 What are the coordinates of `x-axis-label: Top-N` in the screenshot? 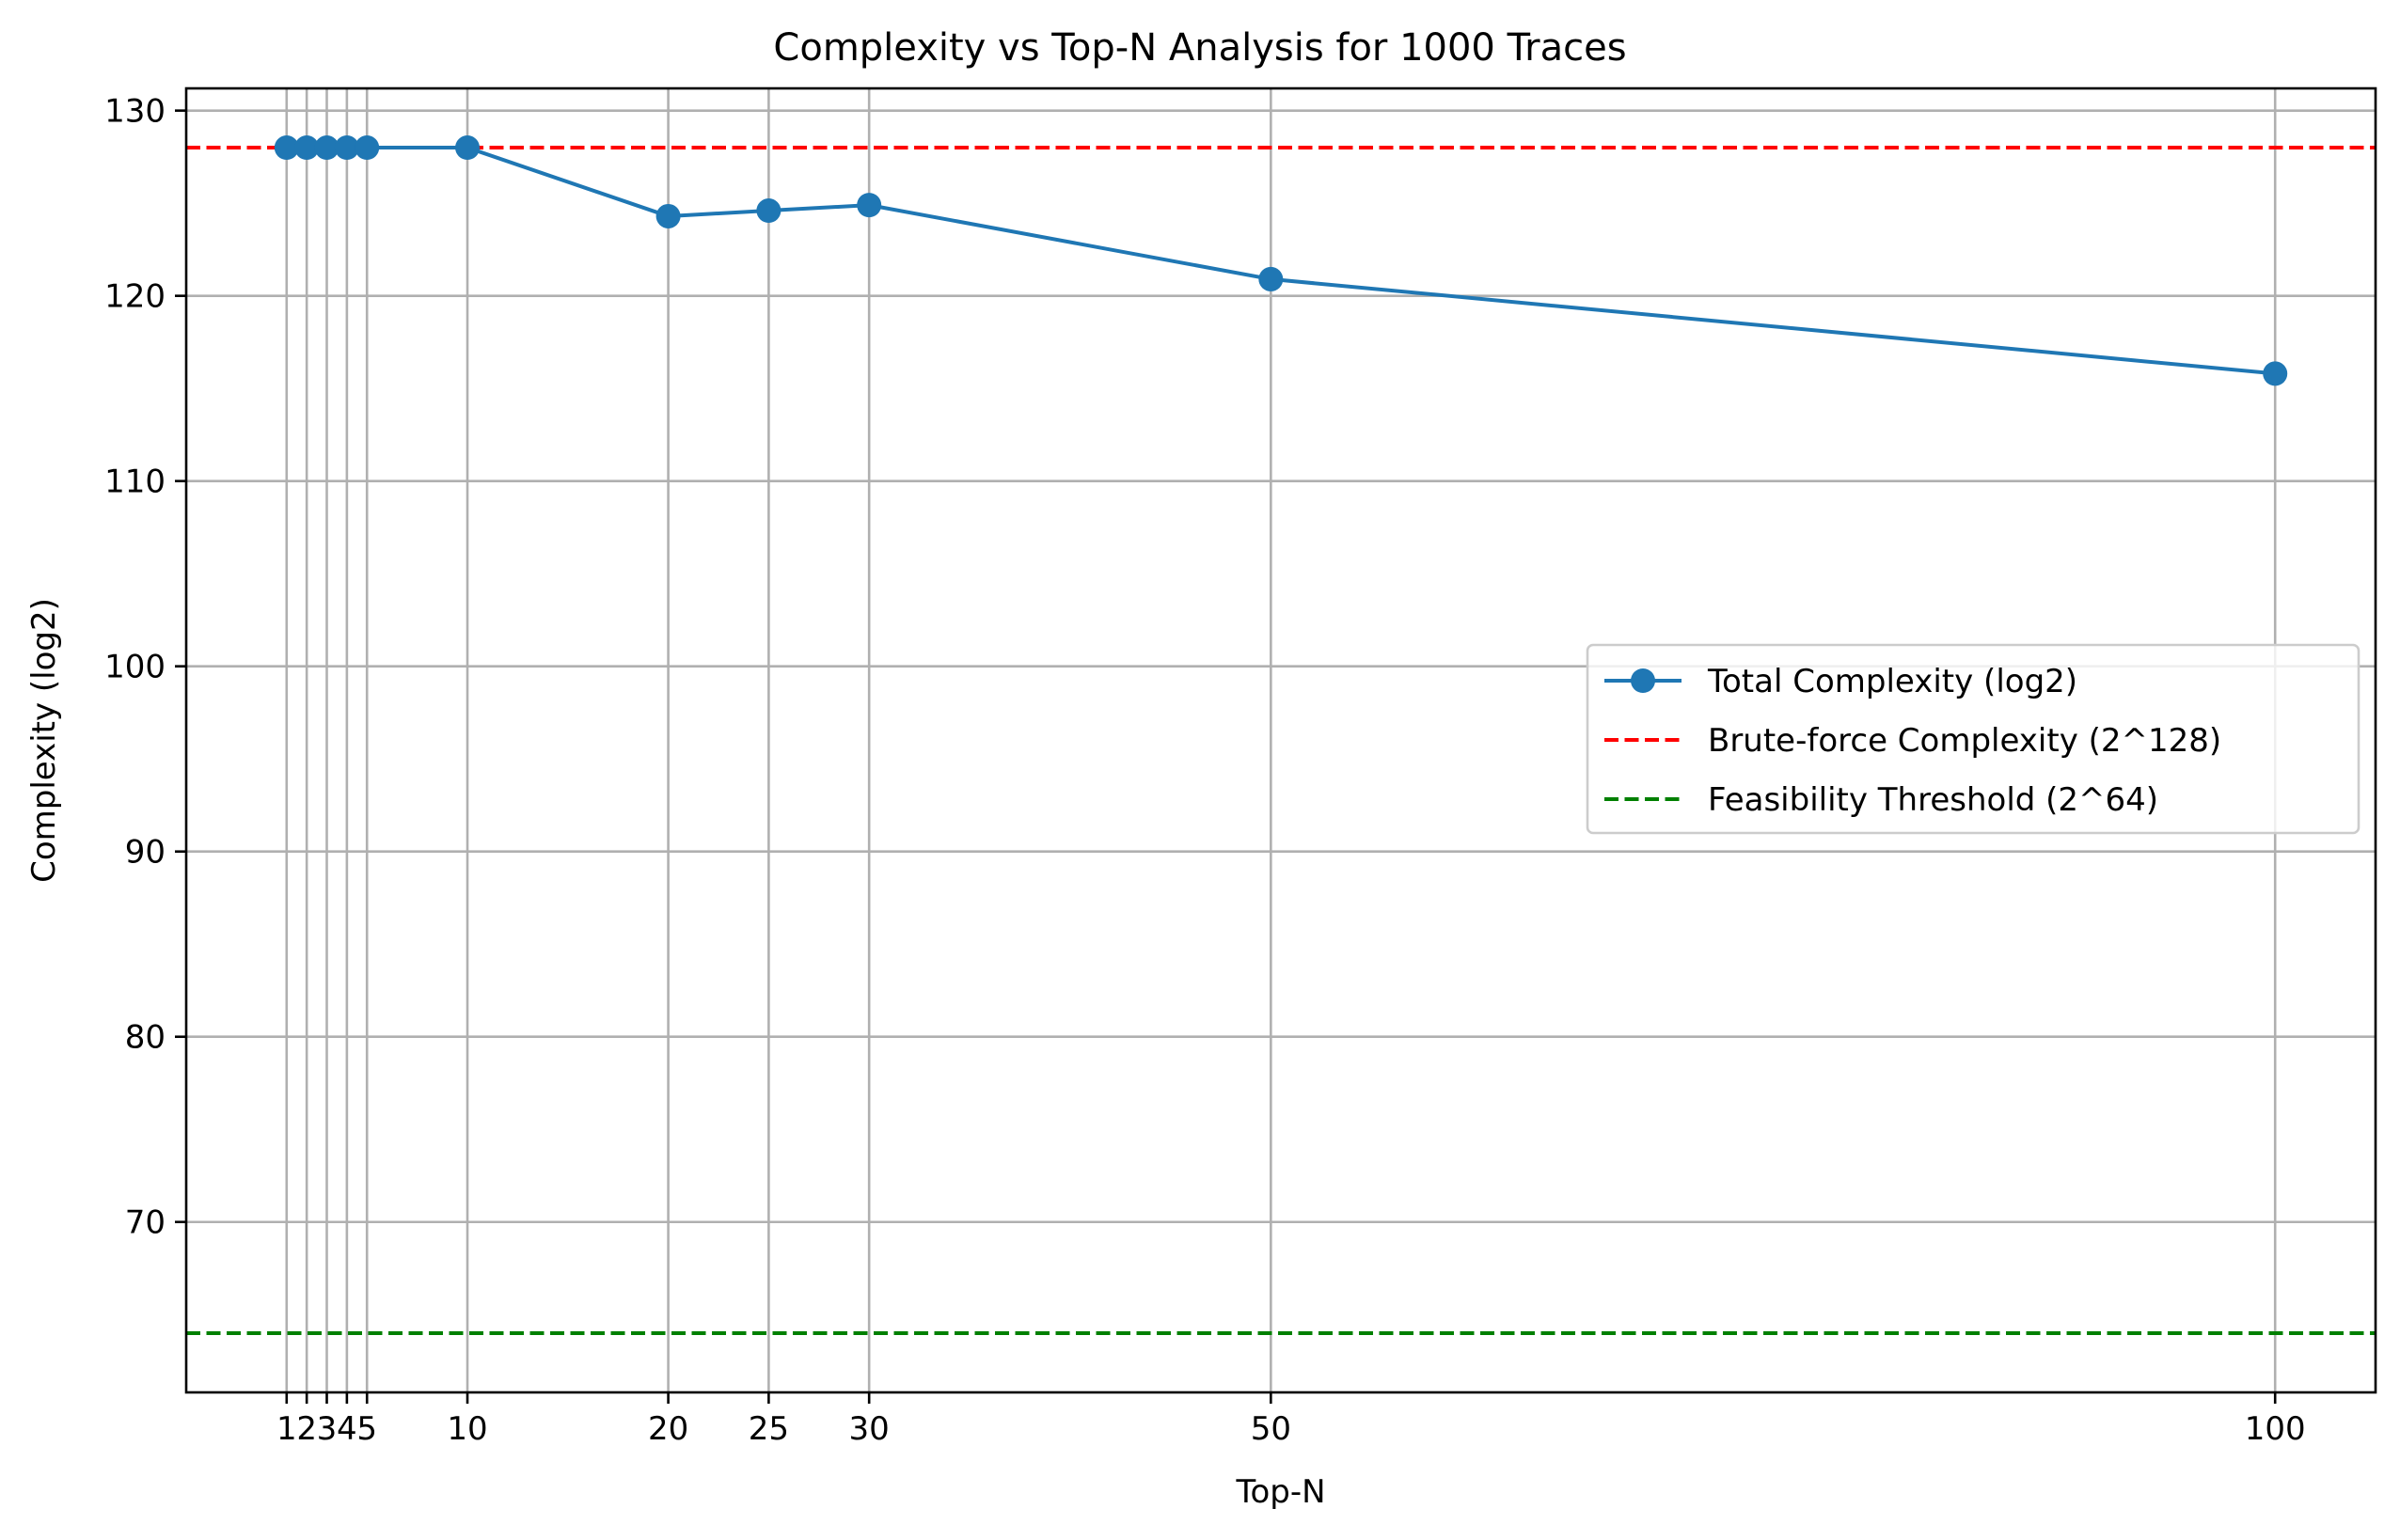 It's located at (1280, 1492).